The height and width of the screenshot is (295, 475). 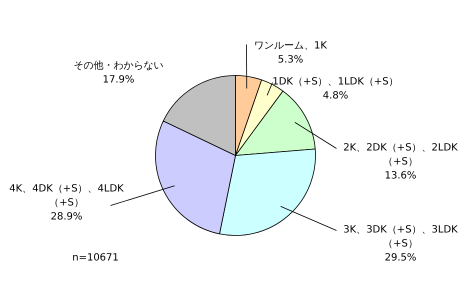 What do you see at coordinates (400, 237) in the screenshot?
I see `slice-label: 3K、3DK（+S）、3LDK（+S）` at bounding box center [400, 237].